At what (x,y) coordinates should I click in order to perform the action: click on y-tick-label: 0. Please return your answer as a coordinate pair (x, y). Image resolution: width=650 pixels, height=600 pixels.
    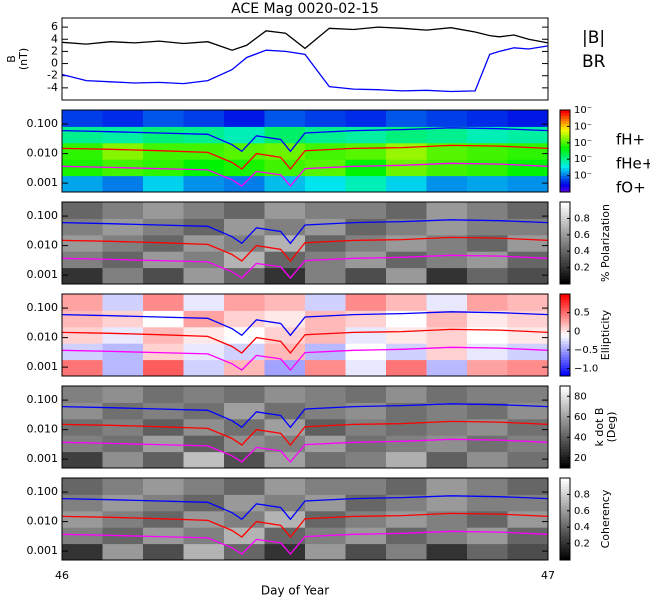
    Looking at the image, I should click on (54, 63).